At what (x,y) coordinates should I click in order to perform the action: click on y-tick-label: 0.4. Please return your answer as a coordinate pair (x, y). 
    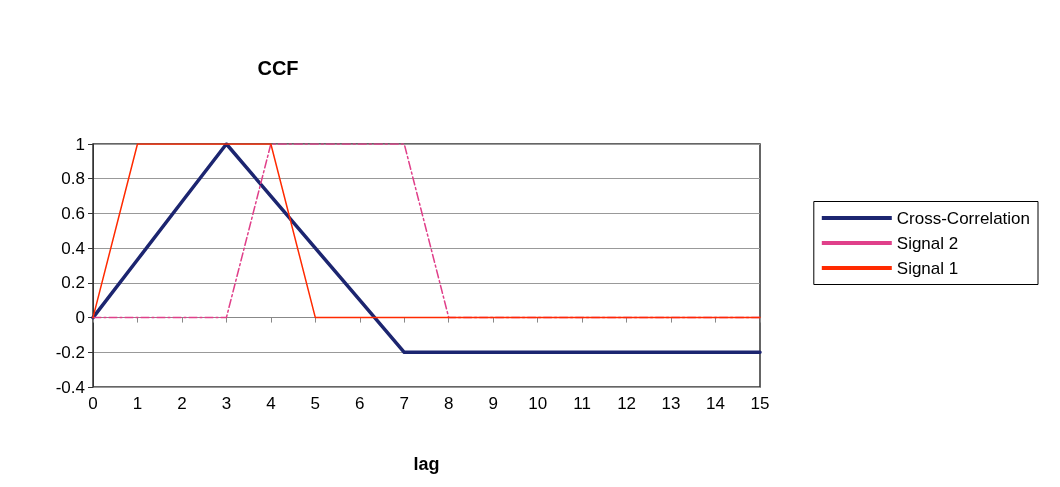
    Looking at the image, I should click on (73, 248).